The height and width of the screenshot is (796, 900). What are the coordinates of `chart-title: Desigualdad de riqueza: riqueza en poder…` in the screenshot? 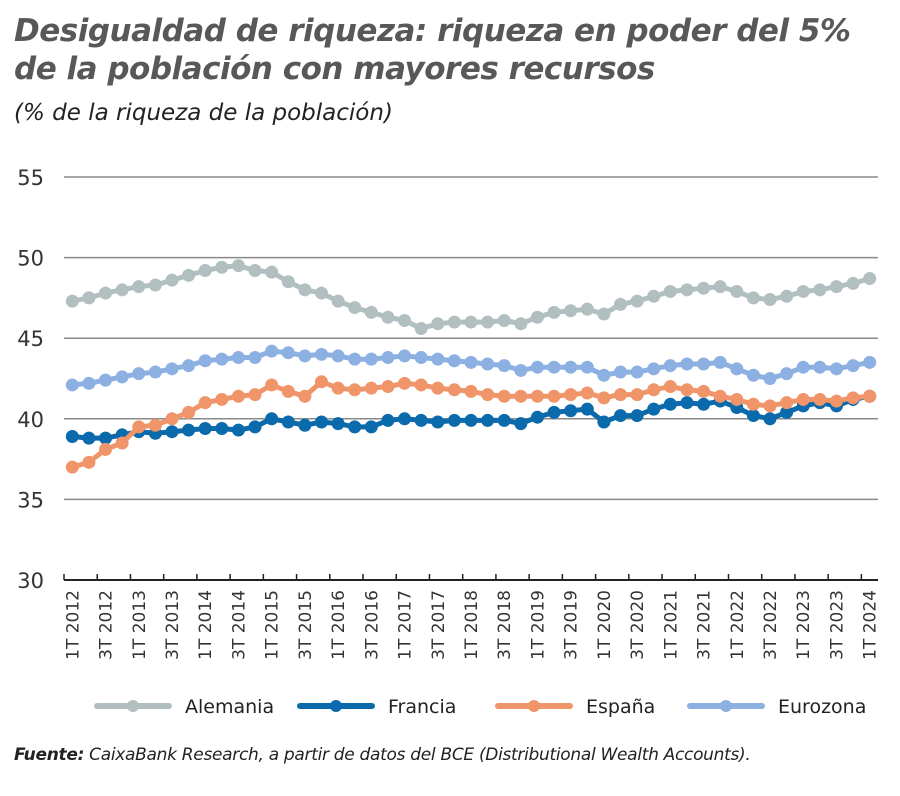 It's located at (432, 50).